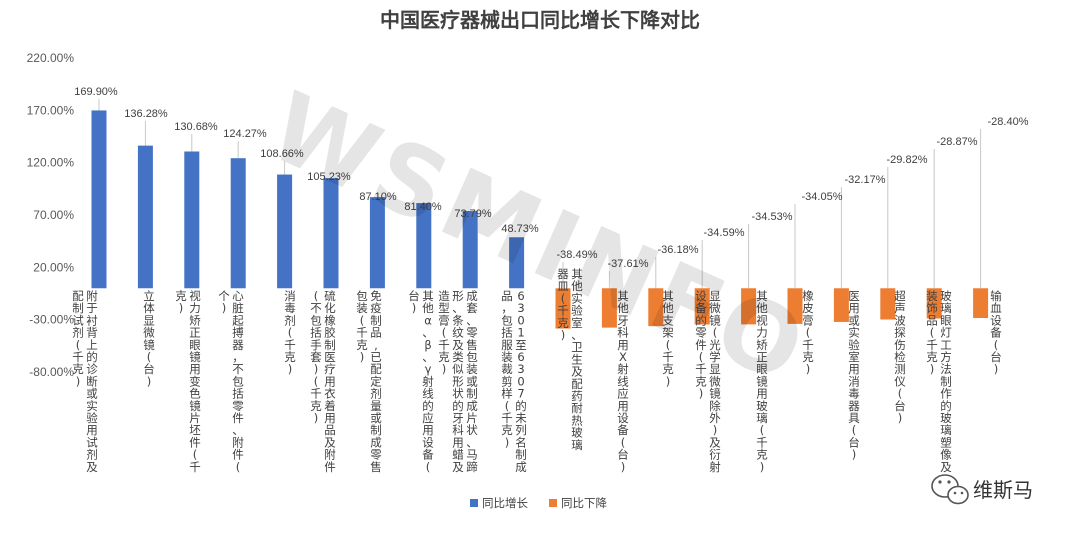 This screenshot has width=1080, height=535. What do you see at coordinates (932, 296) in the screenshot?
I see `category-label-char: 装` at bounding box center [932, 296].